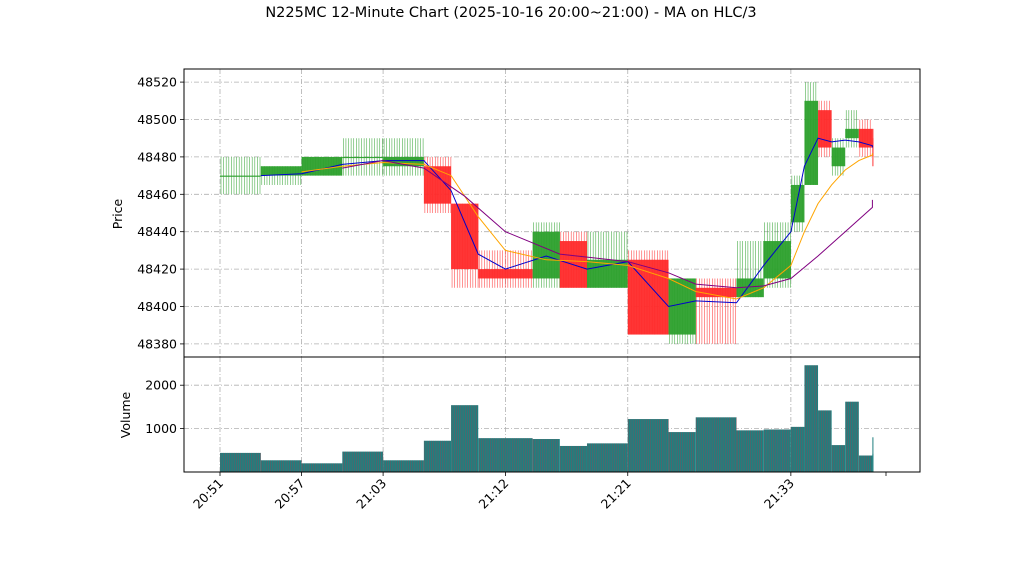 The height and width of the screenshot is (579, 1022). I want to click on price-tick-label: 48380, so click(157, 343).